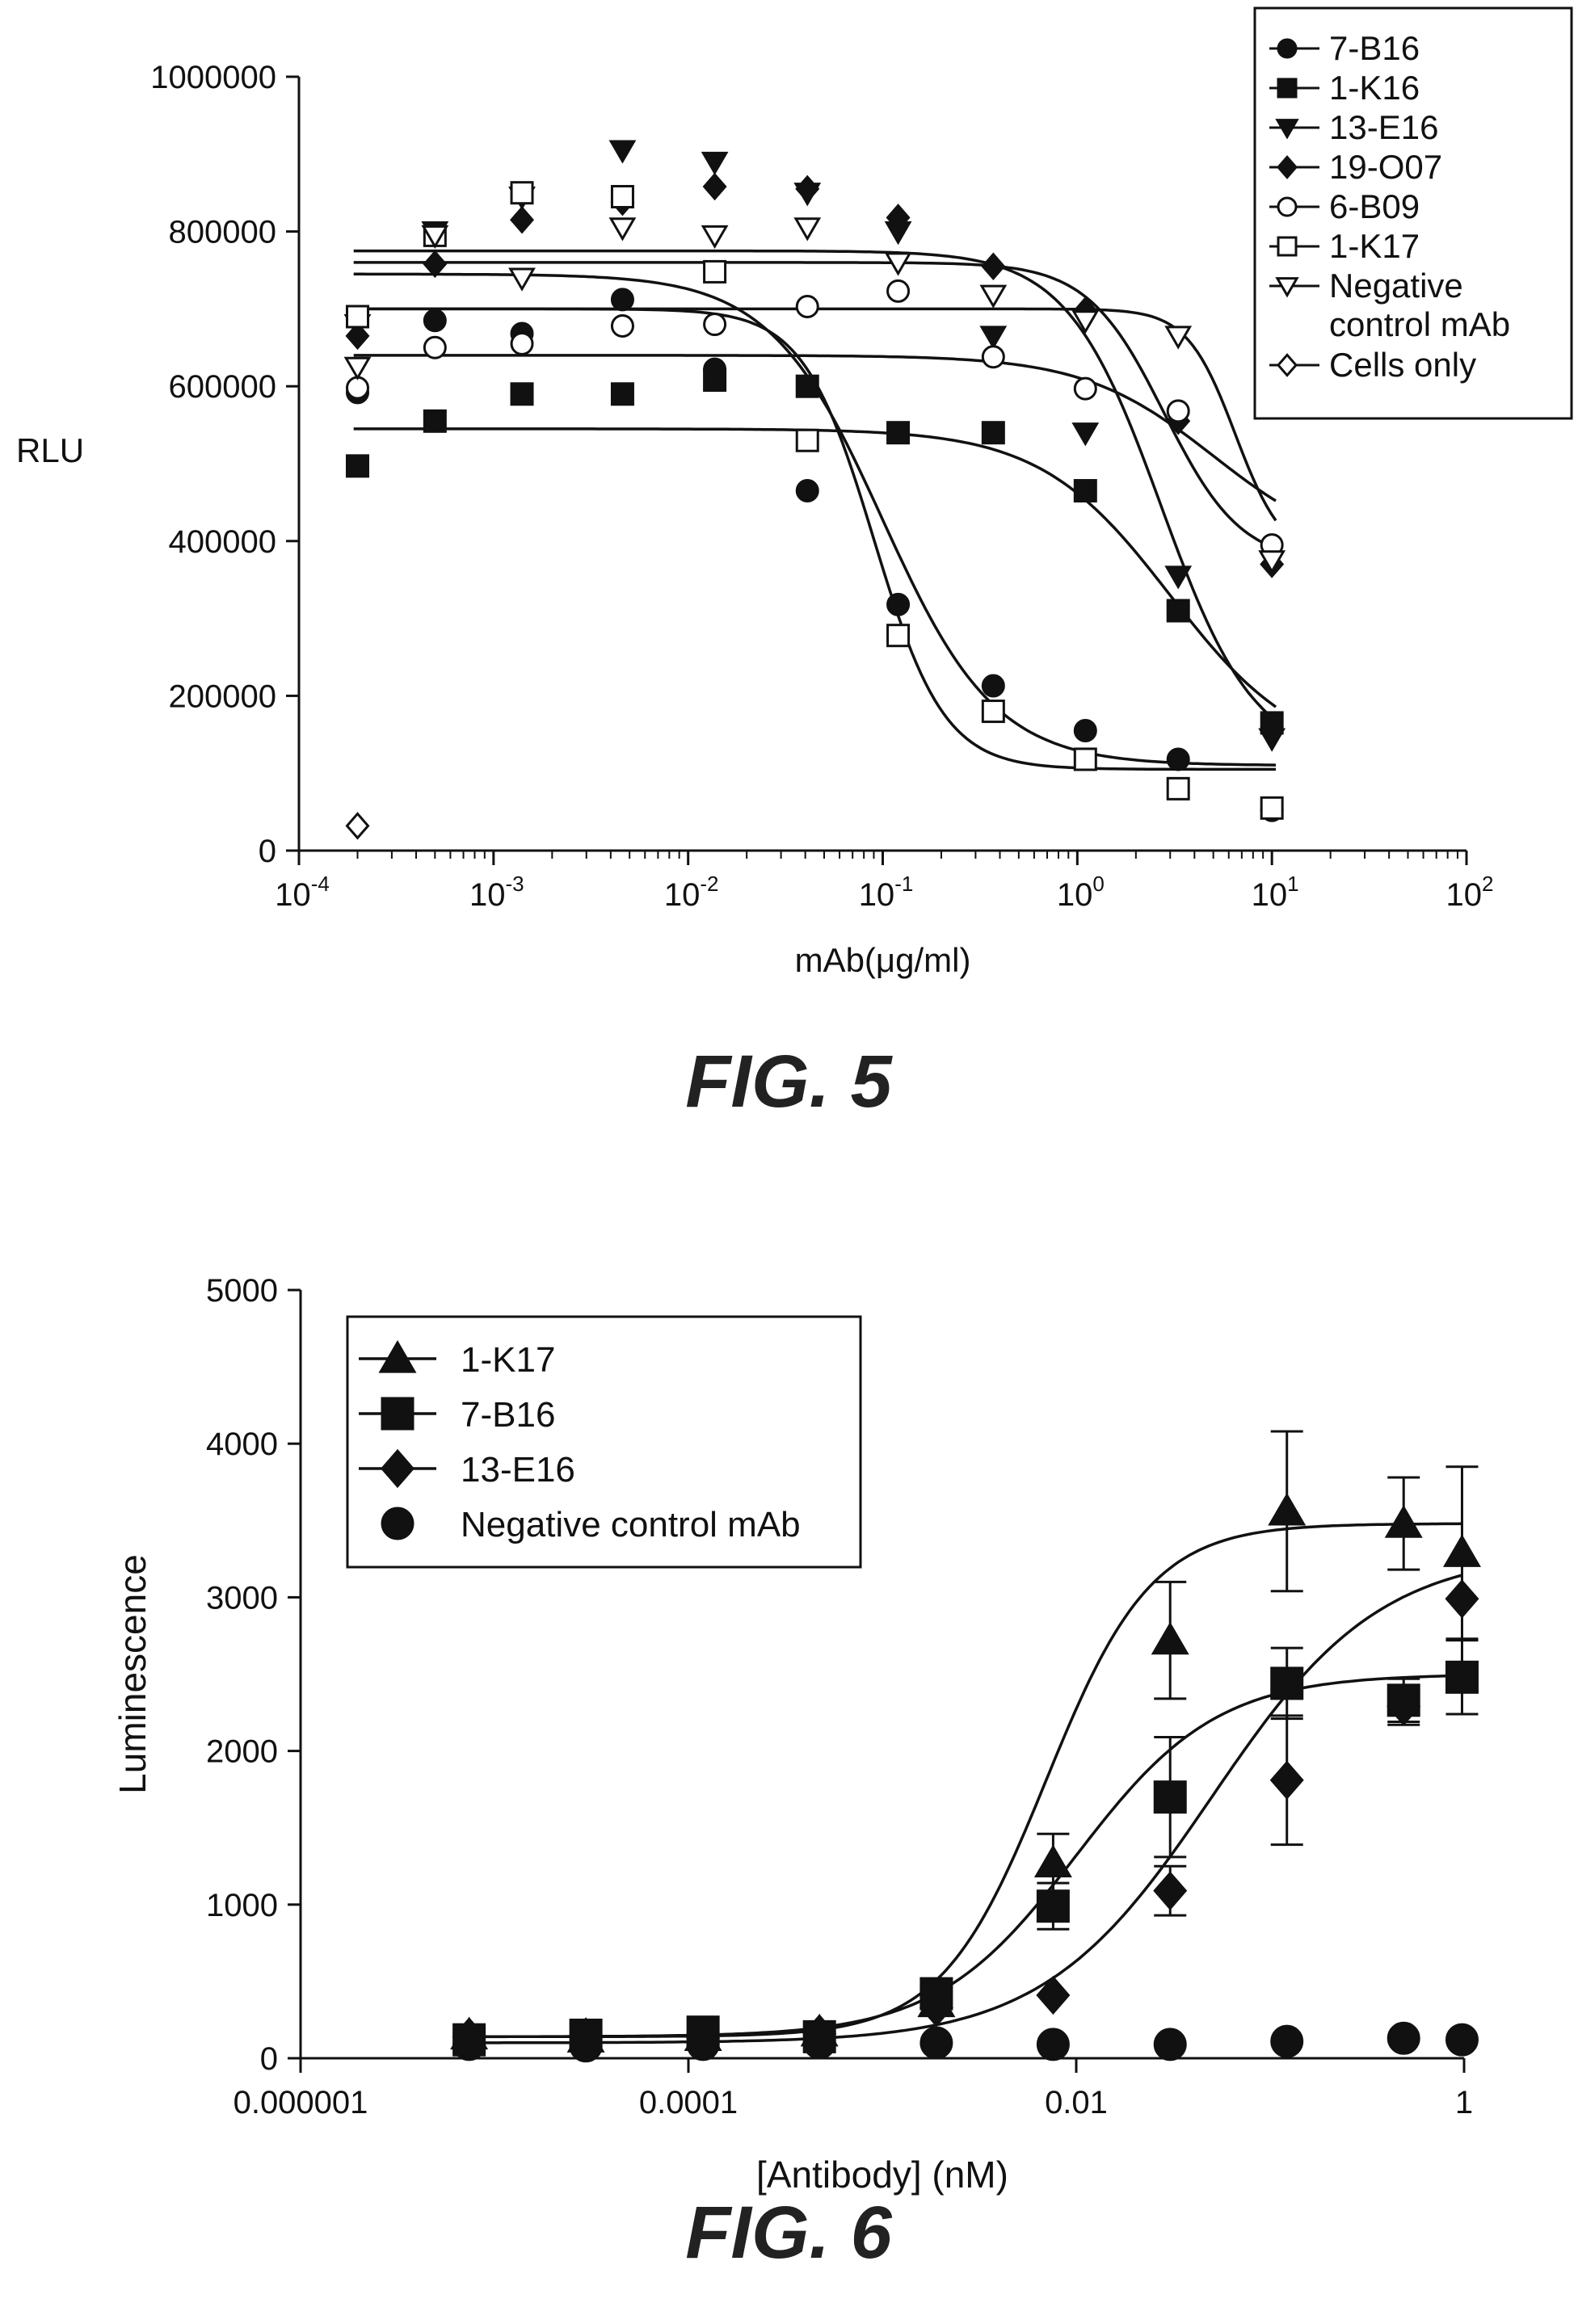  Describe the element at coordinates (357, 826) in the screenshot. I see `fig5-point-cells-only` at that location.